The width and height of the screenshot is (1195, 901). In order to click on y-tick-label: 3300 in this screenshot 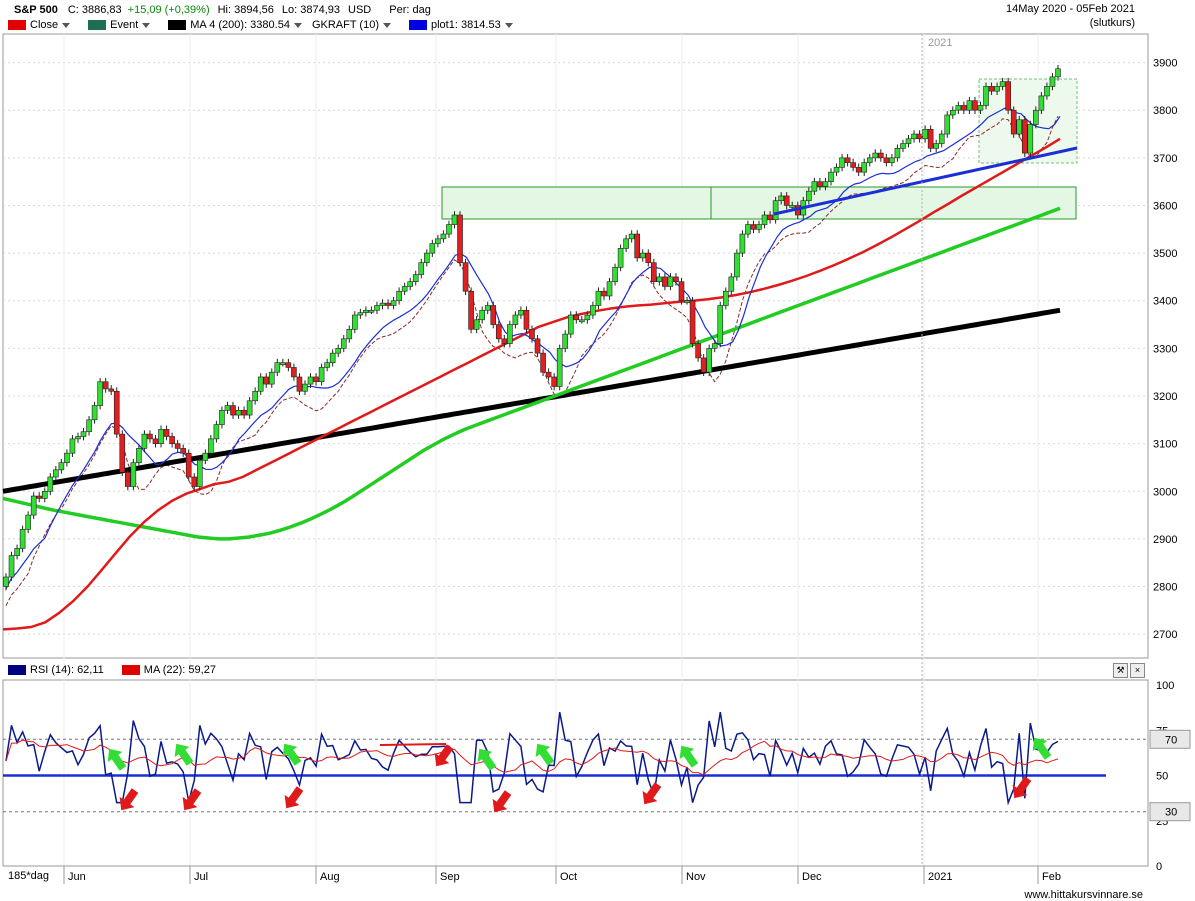, I will do `click(1165, 349)`.